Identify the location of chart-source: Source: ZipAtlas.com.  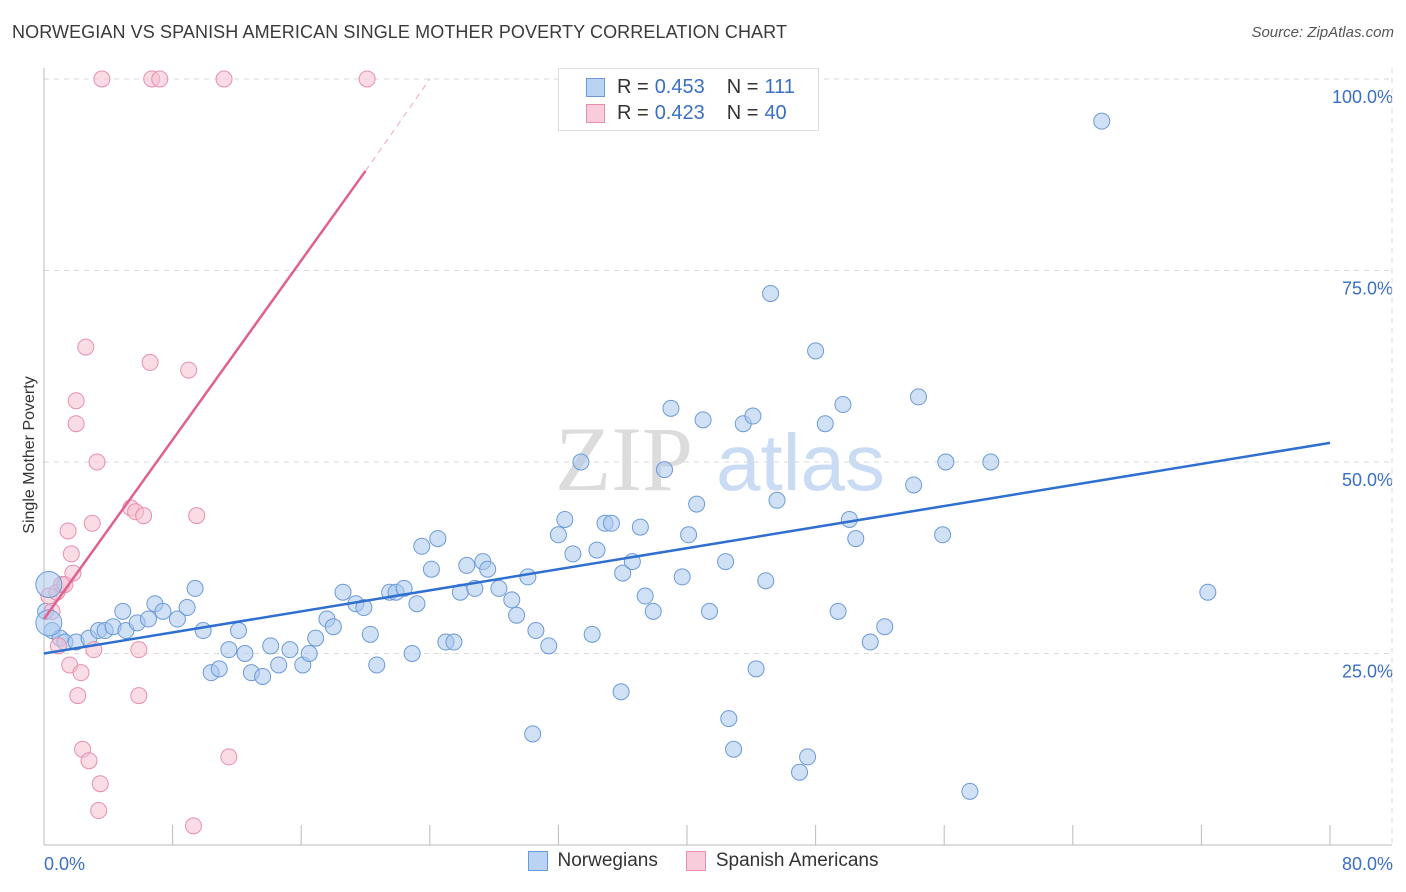
(1322, 32).